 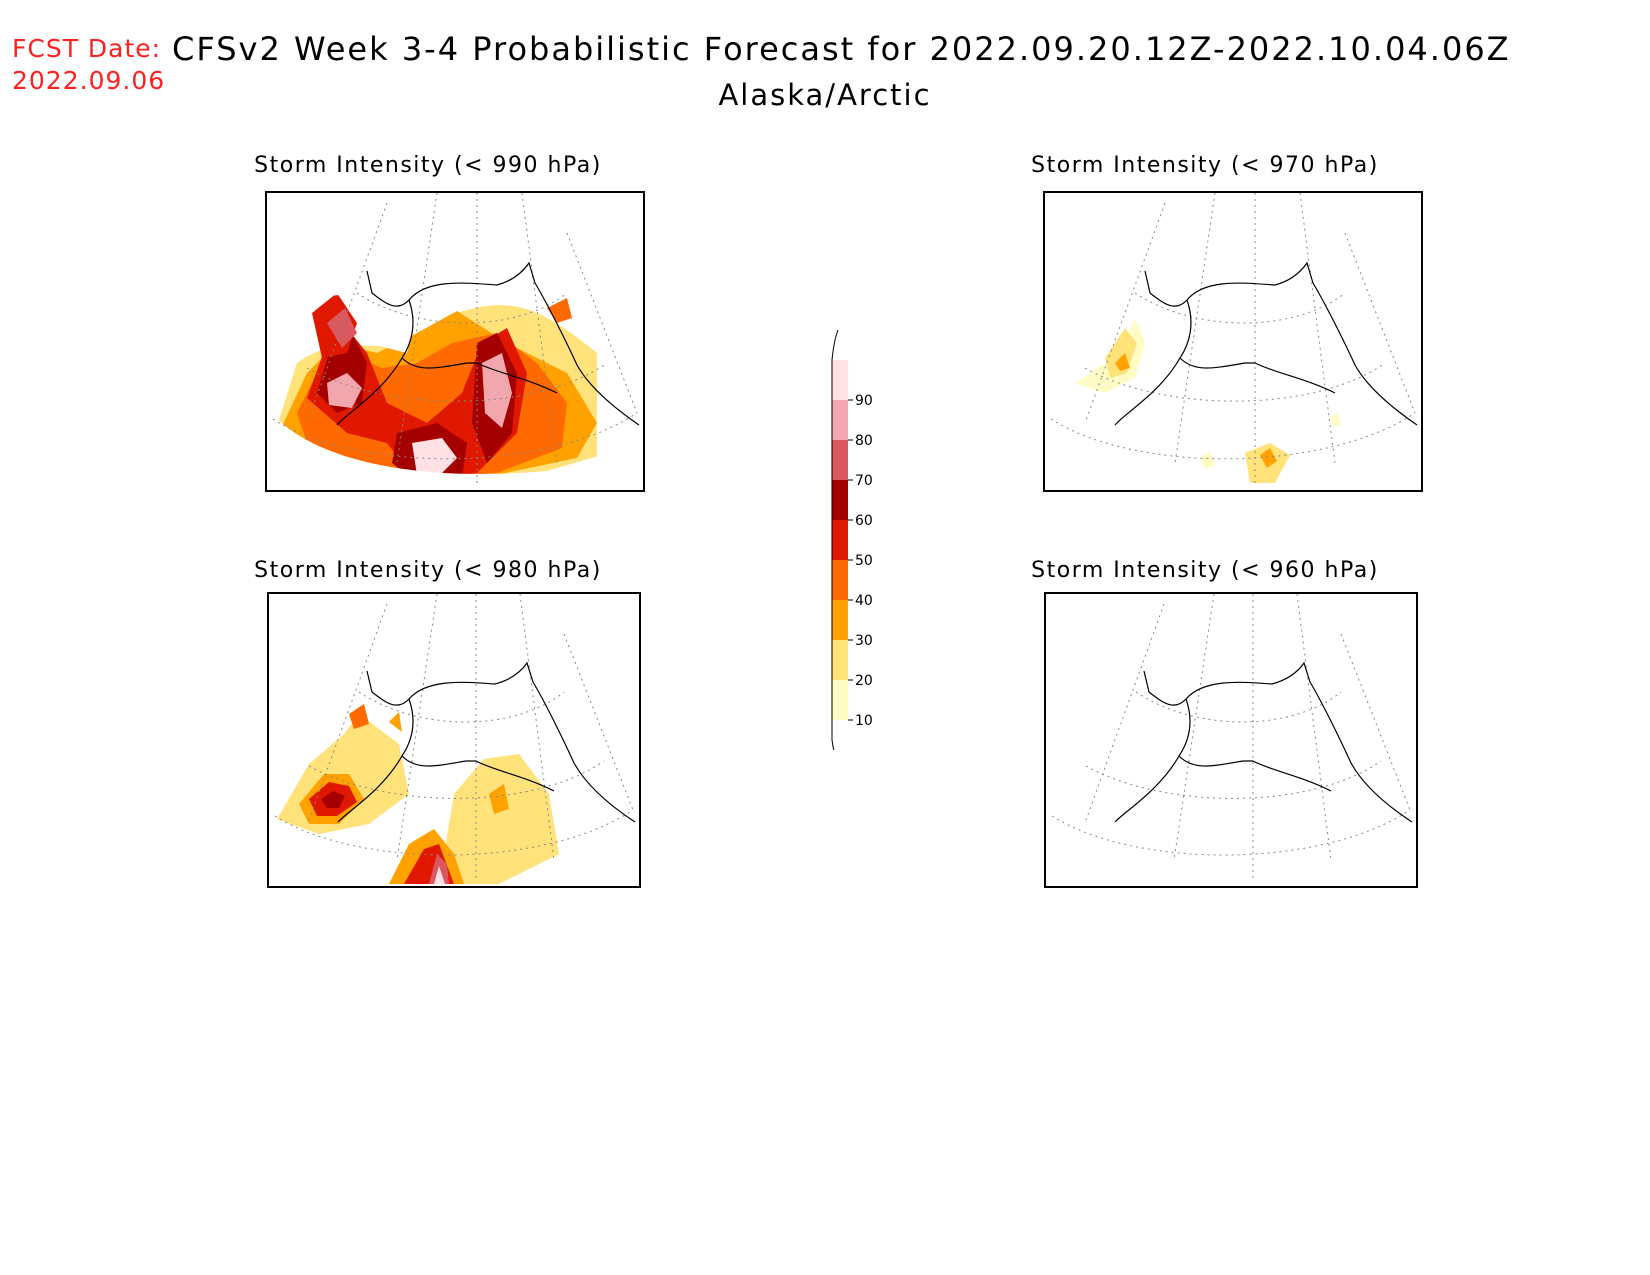 What do you see at coordinates (864, 721) in the screenshot?
I see `legend-label-10: 10` at bounding box center [864, 721].